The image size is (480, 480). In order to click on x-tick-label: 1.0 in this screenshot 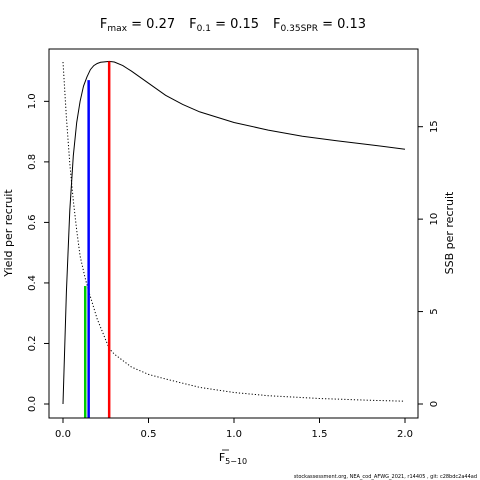, I will do `click(234, 434)`.